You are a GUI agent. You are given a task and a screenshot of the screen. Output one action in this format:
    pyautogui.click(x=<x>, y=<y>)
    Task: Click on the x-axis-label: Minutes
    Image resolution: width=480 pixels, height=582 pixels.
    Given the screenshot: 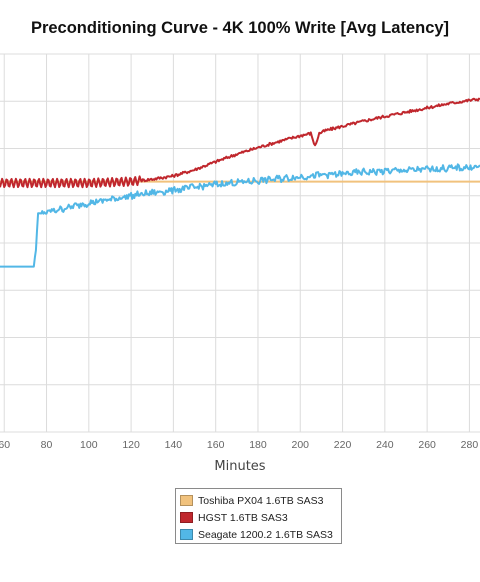 What is the action you would take?
    pyautogui.click(x=240, y=466)
    